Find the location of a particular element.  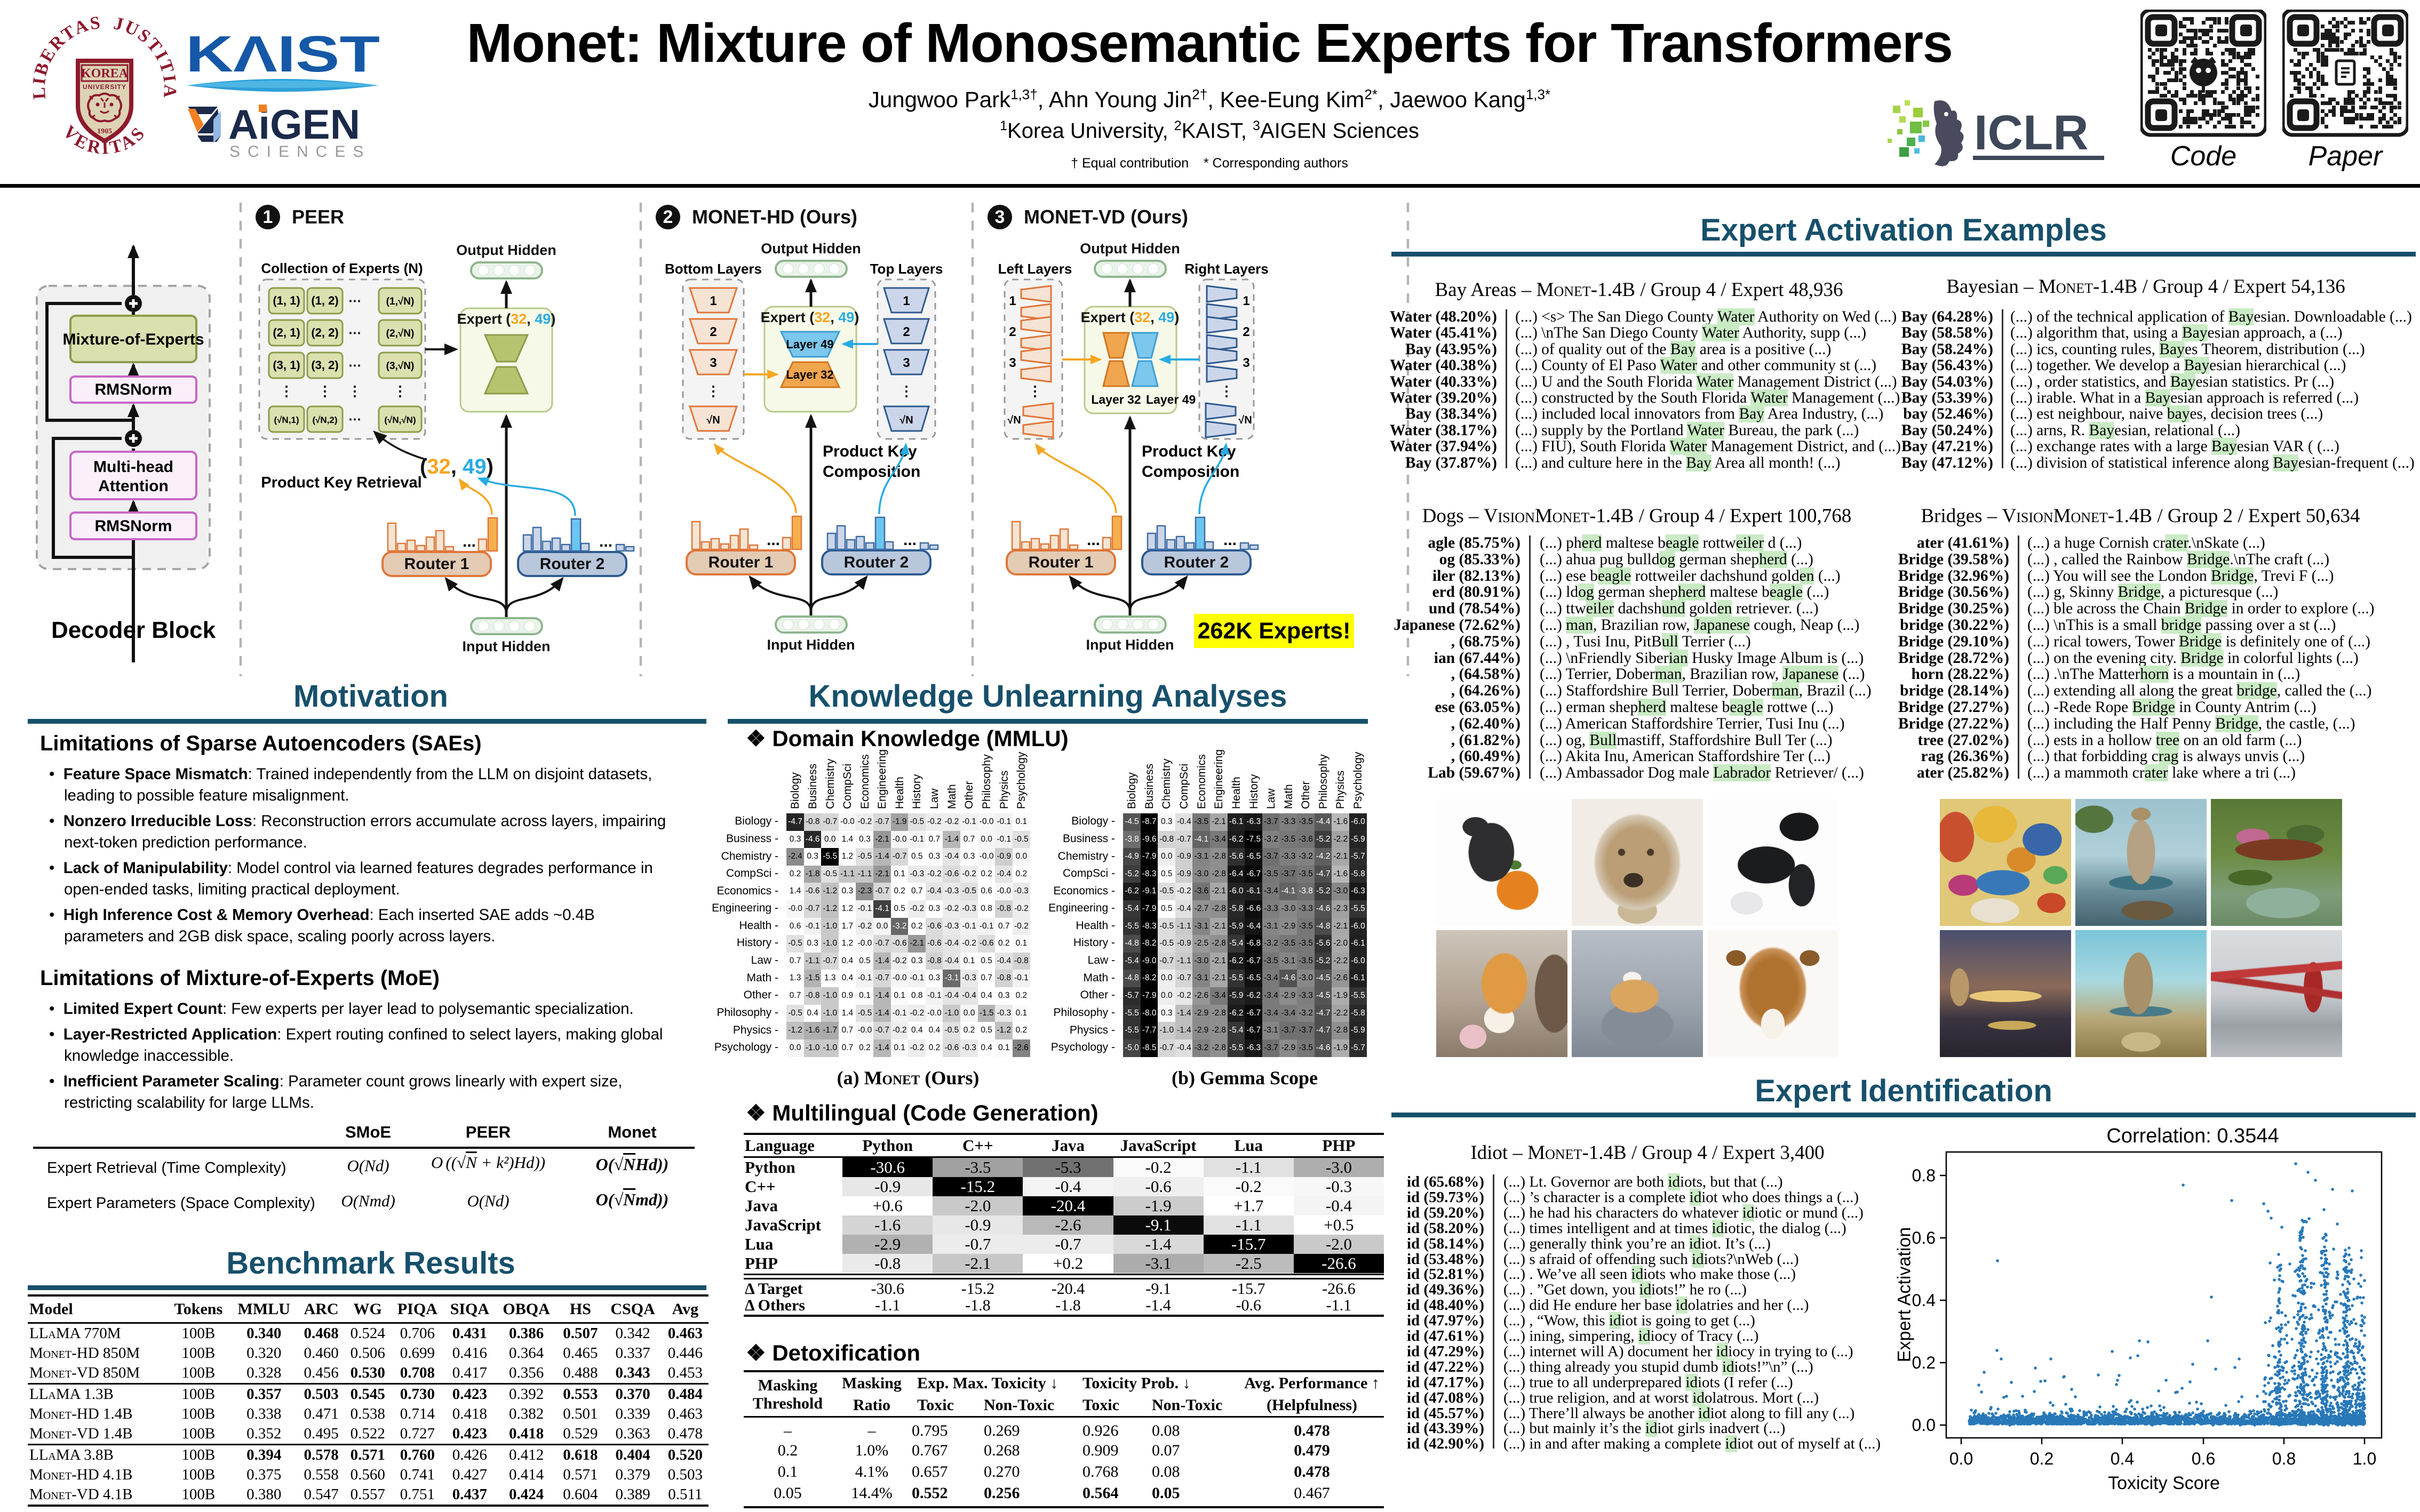

svg-text: (√N,1) is located at coordinates (287, 420).